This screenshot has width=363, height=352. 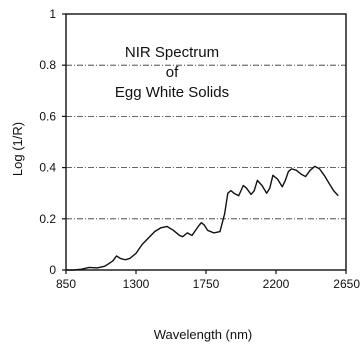 I want to click on y-tick-label-1: 0.2, so click(x=47, y=219).